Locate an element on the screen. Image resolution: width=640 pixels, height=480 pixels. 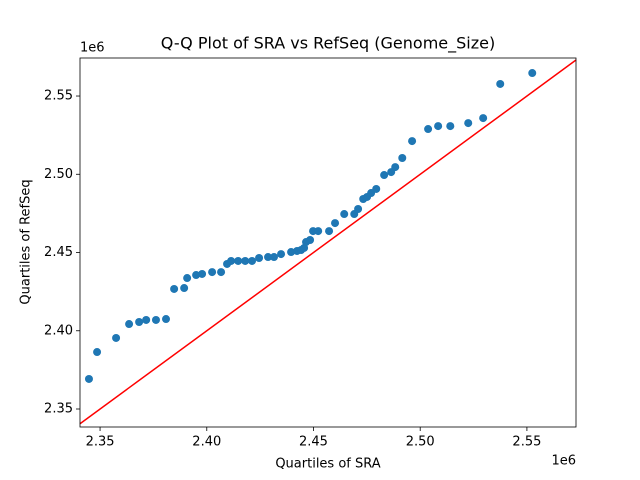
x-tick-label: 2.40 is located at coordinates (206, 442).